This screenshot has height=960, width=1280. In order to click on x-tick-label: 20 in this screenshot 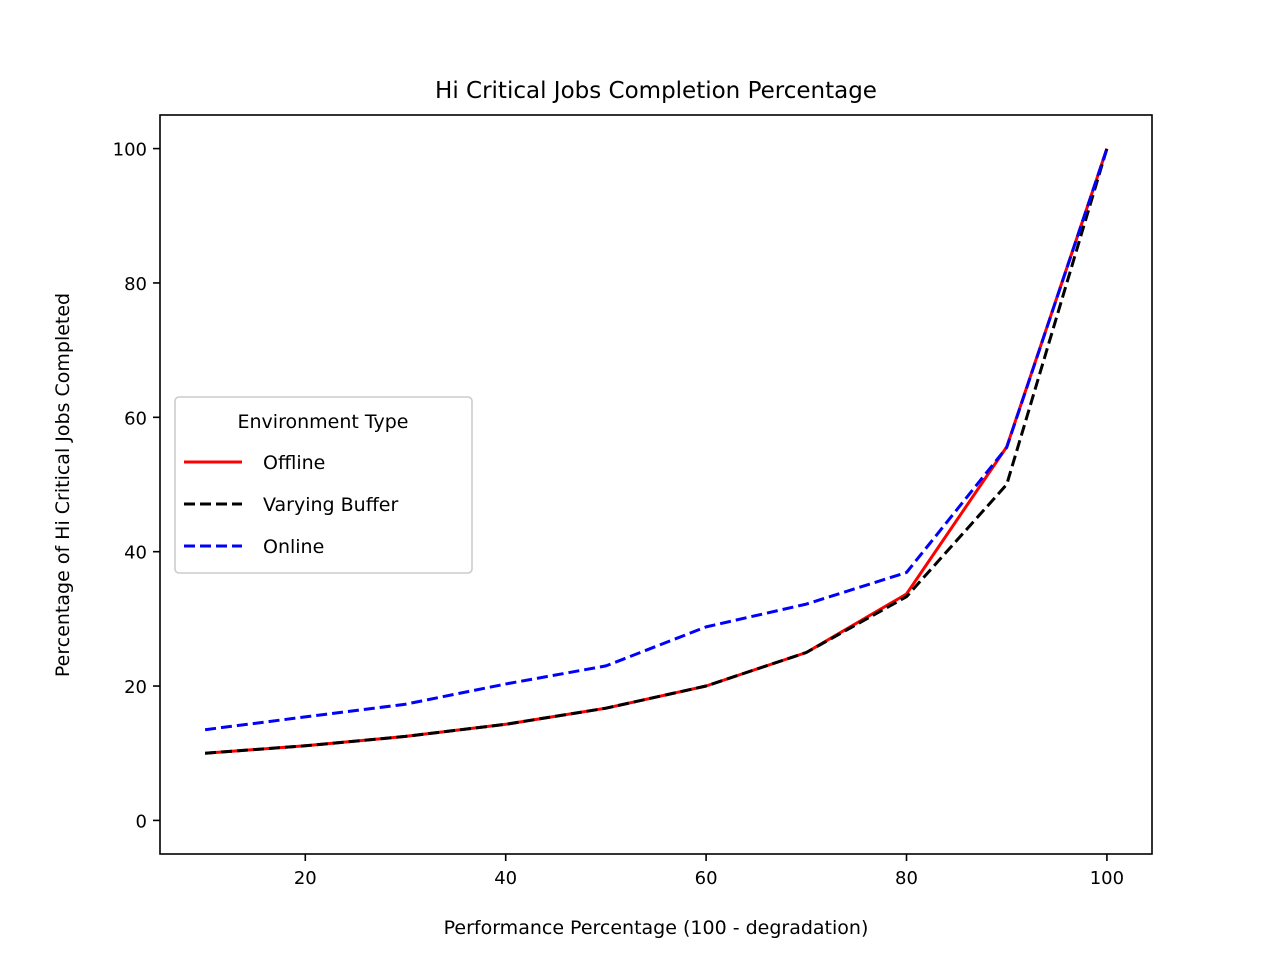, I will do `click(305, 878)`.